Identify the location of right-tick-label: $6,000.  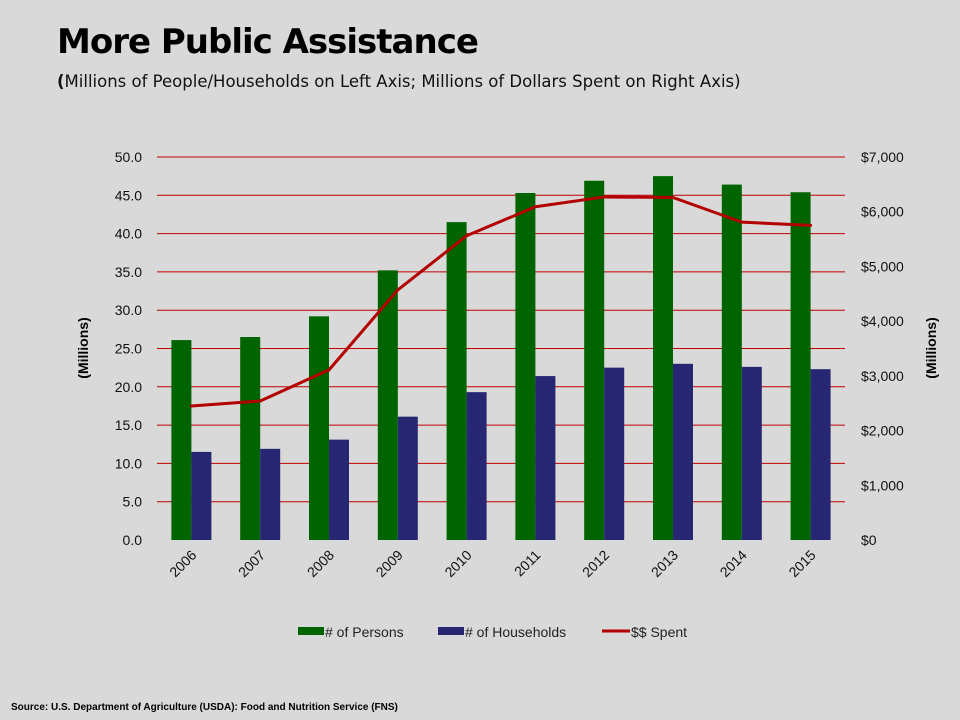
(882, 212).